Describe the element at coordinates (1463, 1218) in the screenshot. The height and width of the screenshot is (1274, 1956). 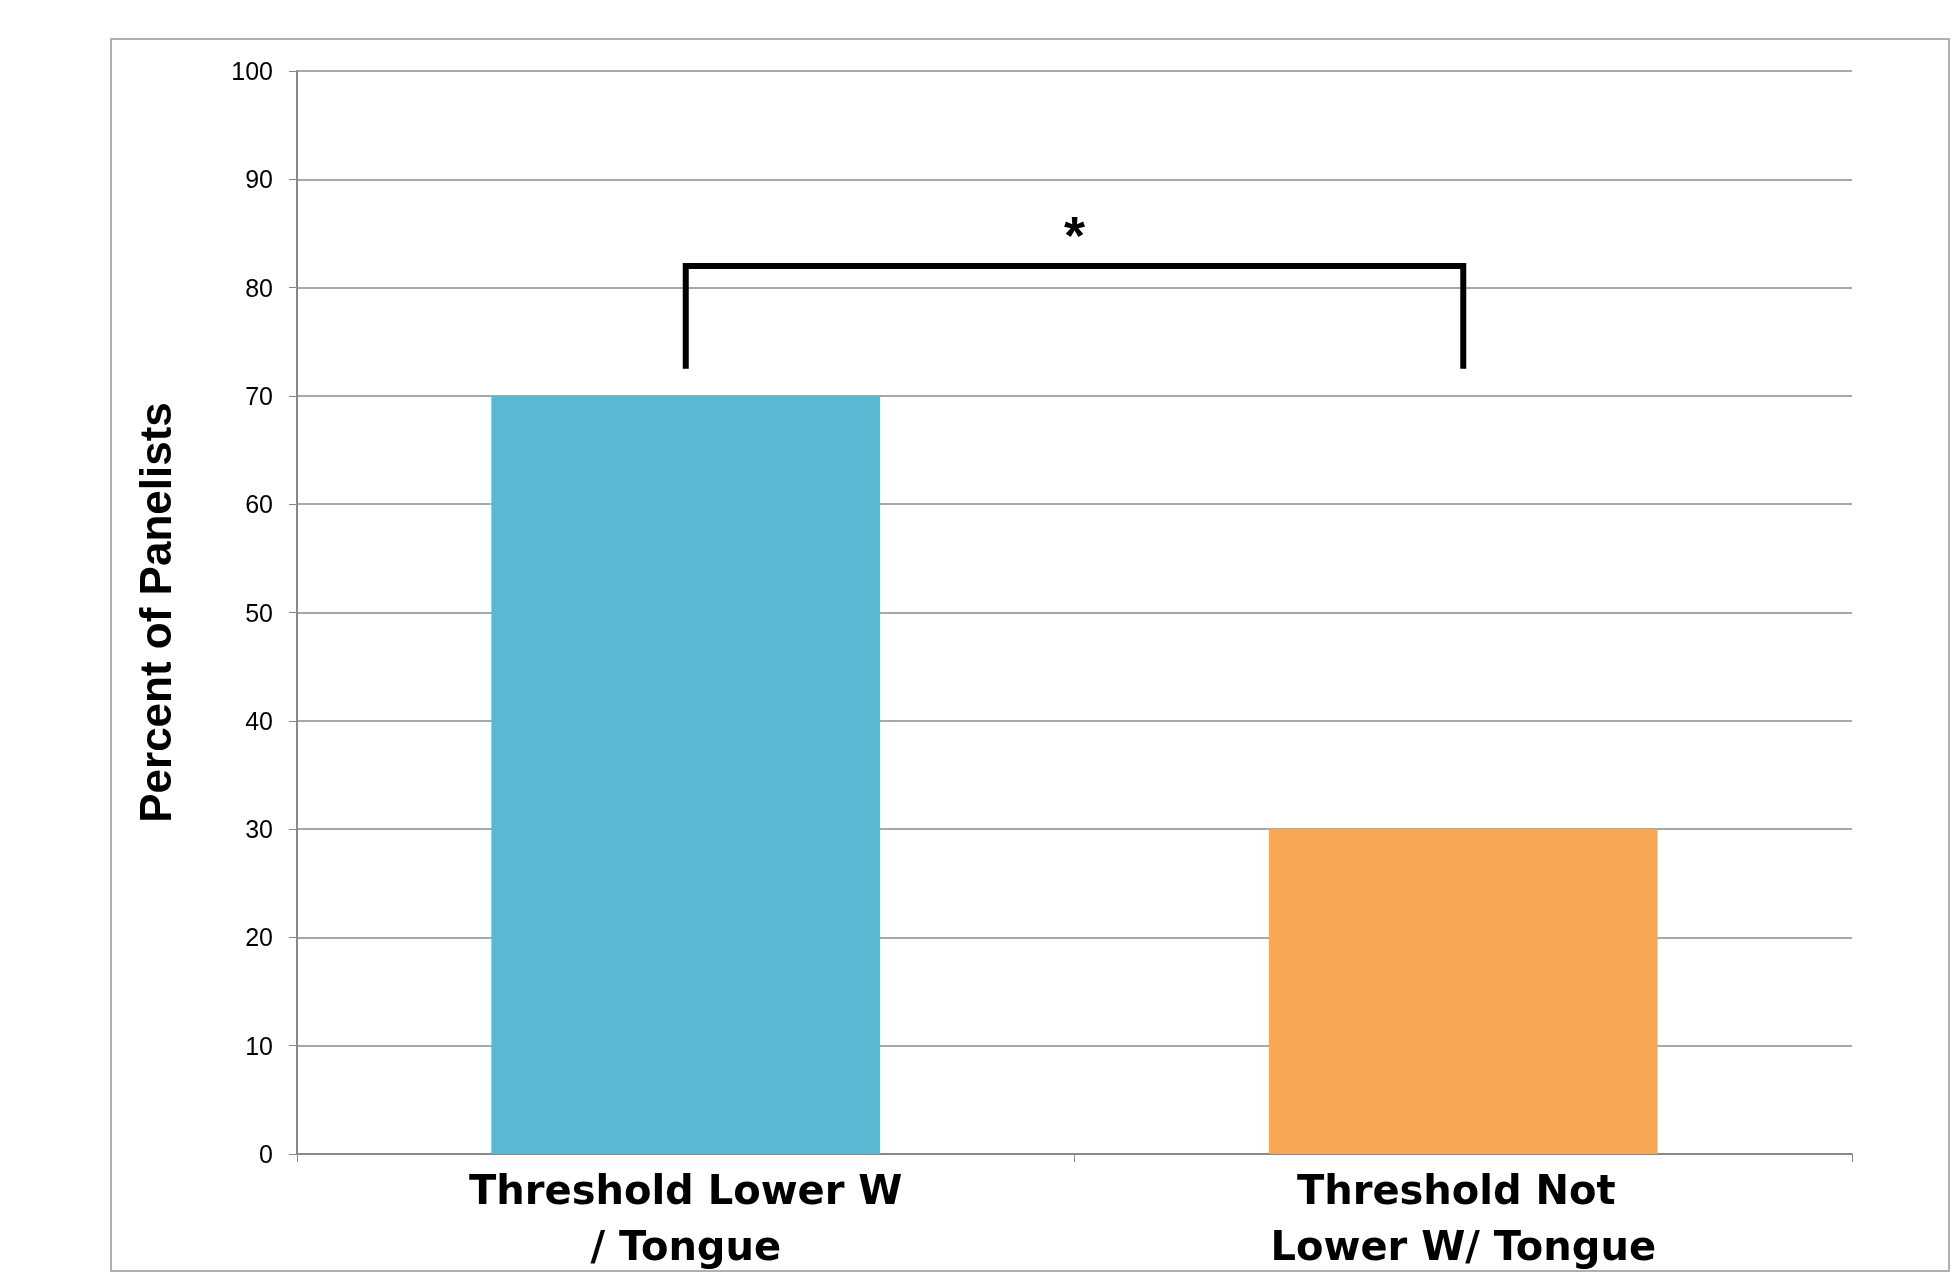
I see `x-tick-label: Threshold Not Lower W/ Tongue` at that location.